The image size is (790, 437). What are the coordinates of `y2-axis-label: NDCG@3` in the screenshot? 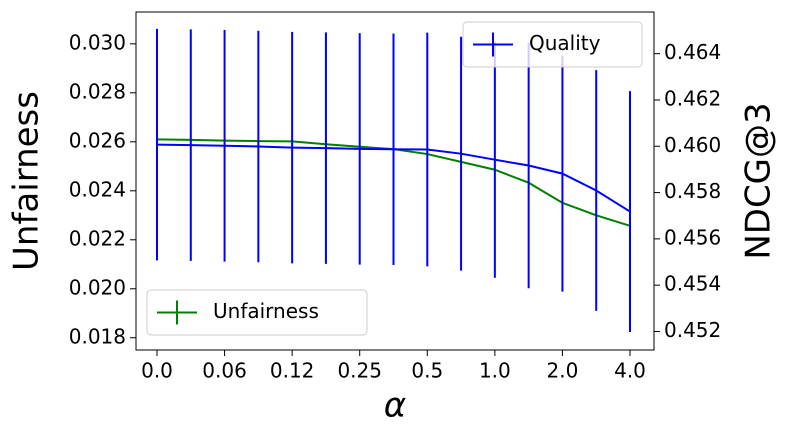 It's located at (759, 180).